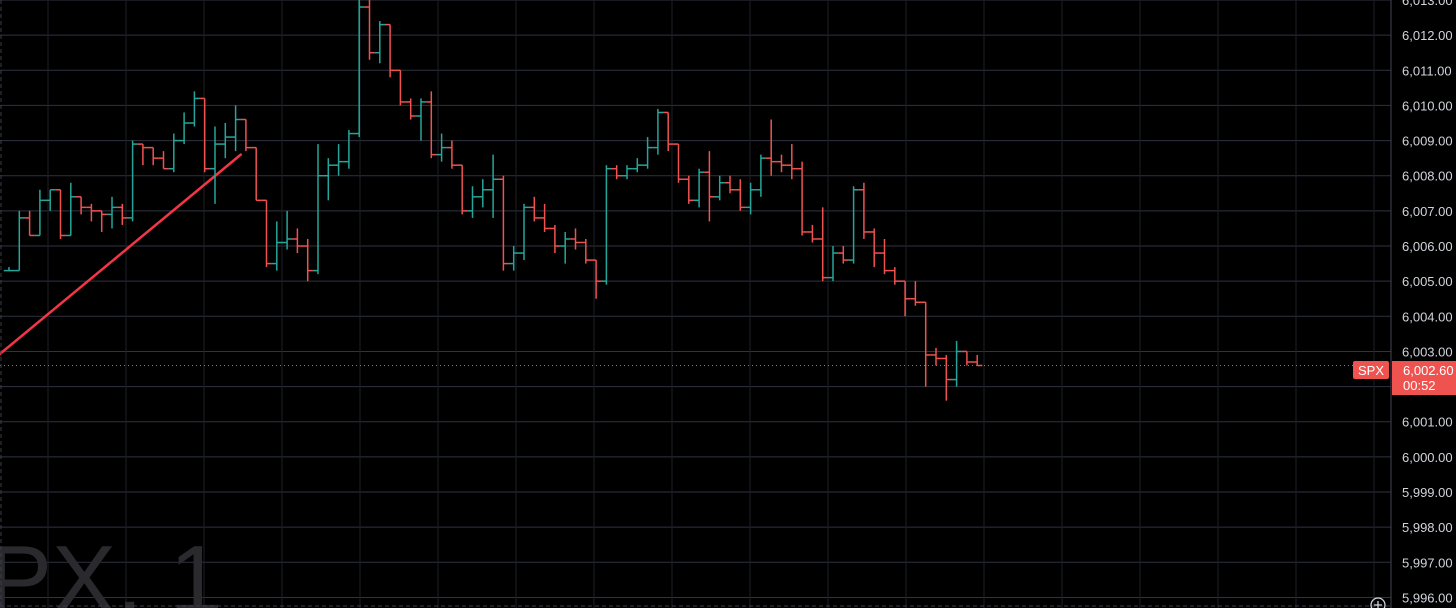 The width and height of the screenshot is (1456, 608). Describe the element at coordinates (1427, 316) in the screenshot. I see `price-tick-label: 6,004.00` at that location.